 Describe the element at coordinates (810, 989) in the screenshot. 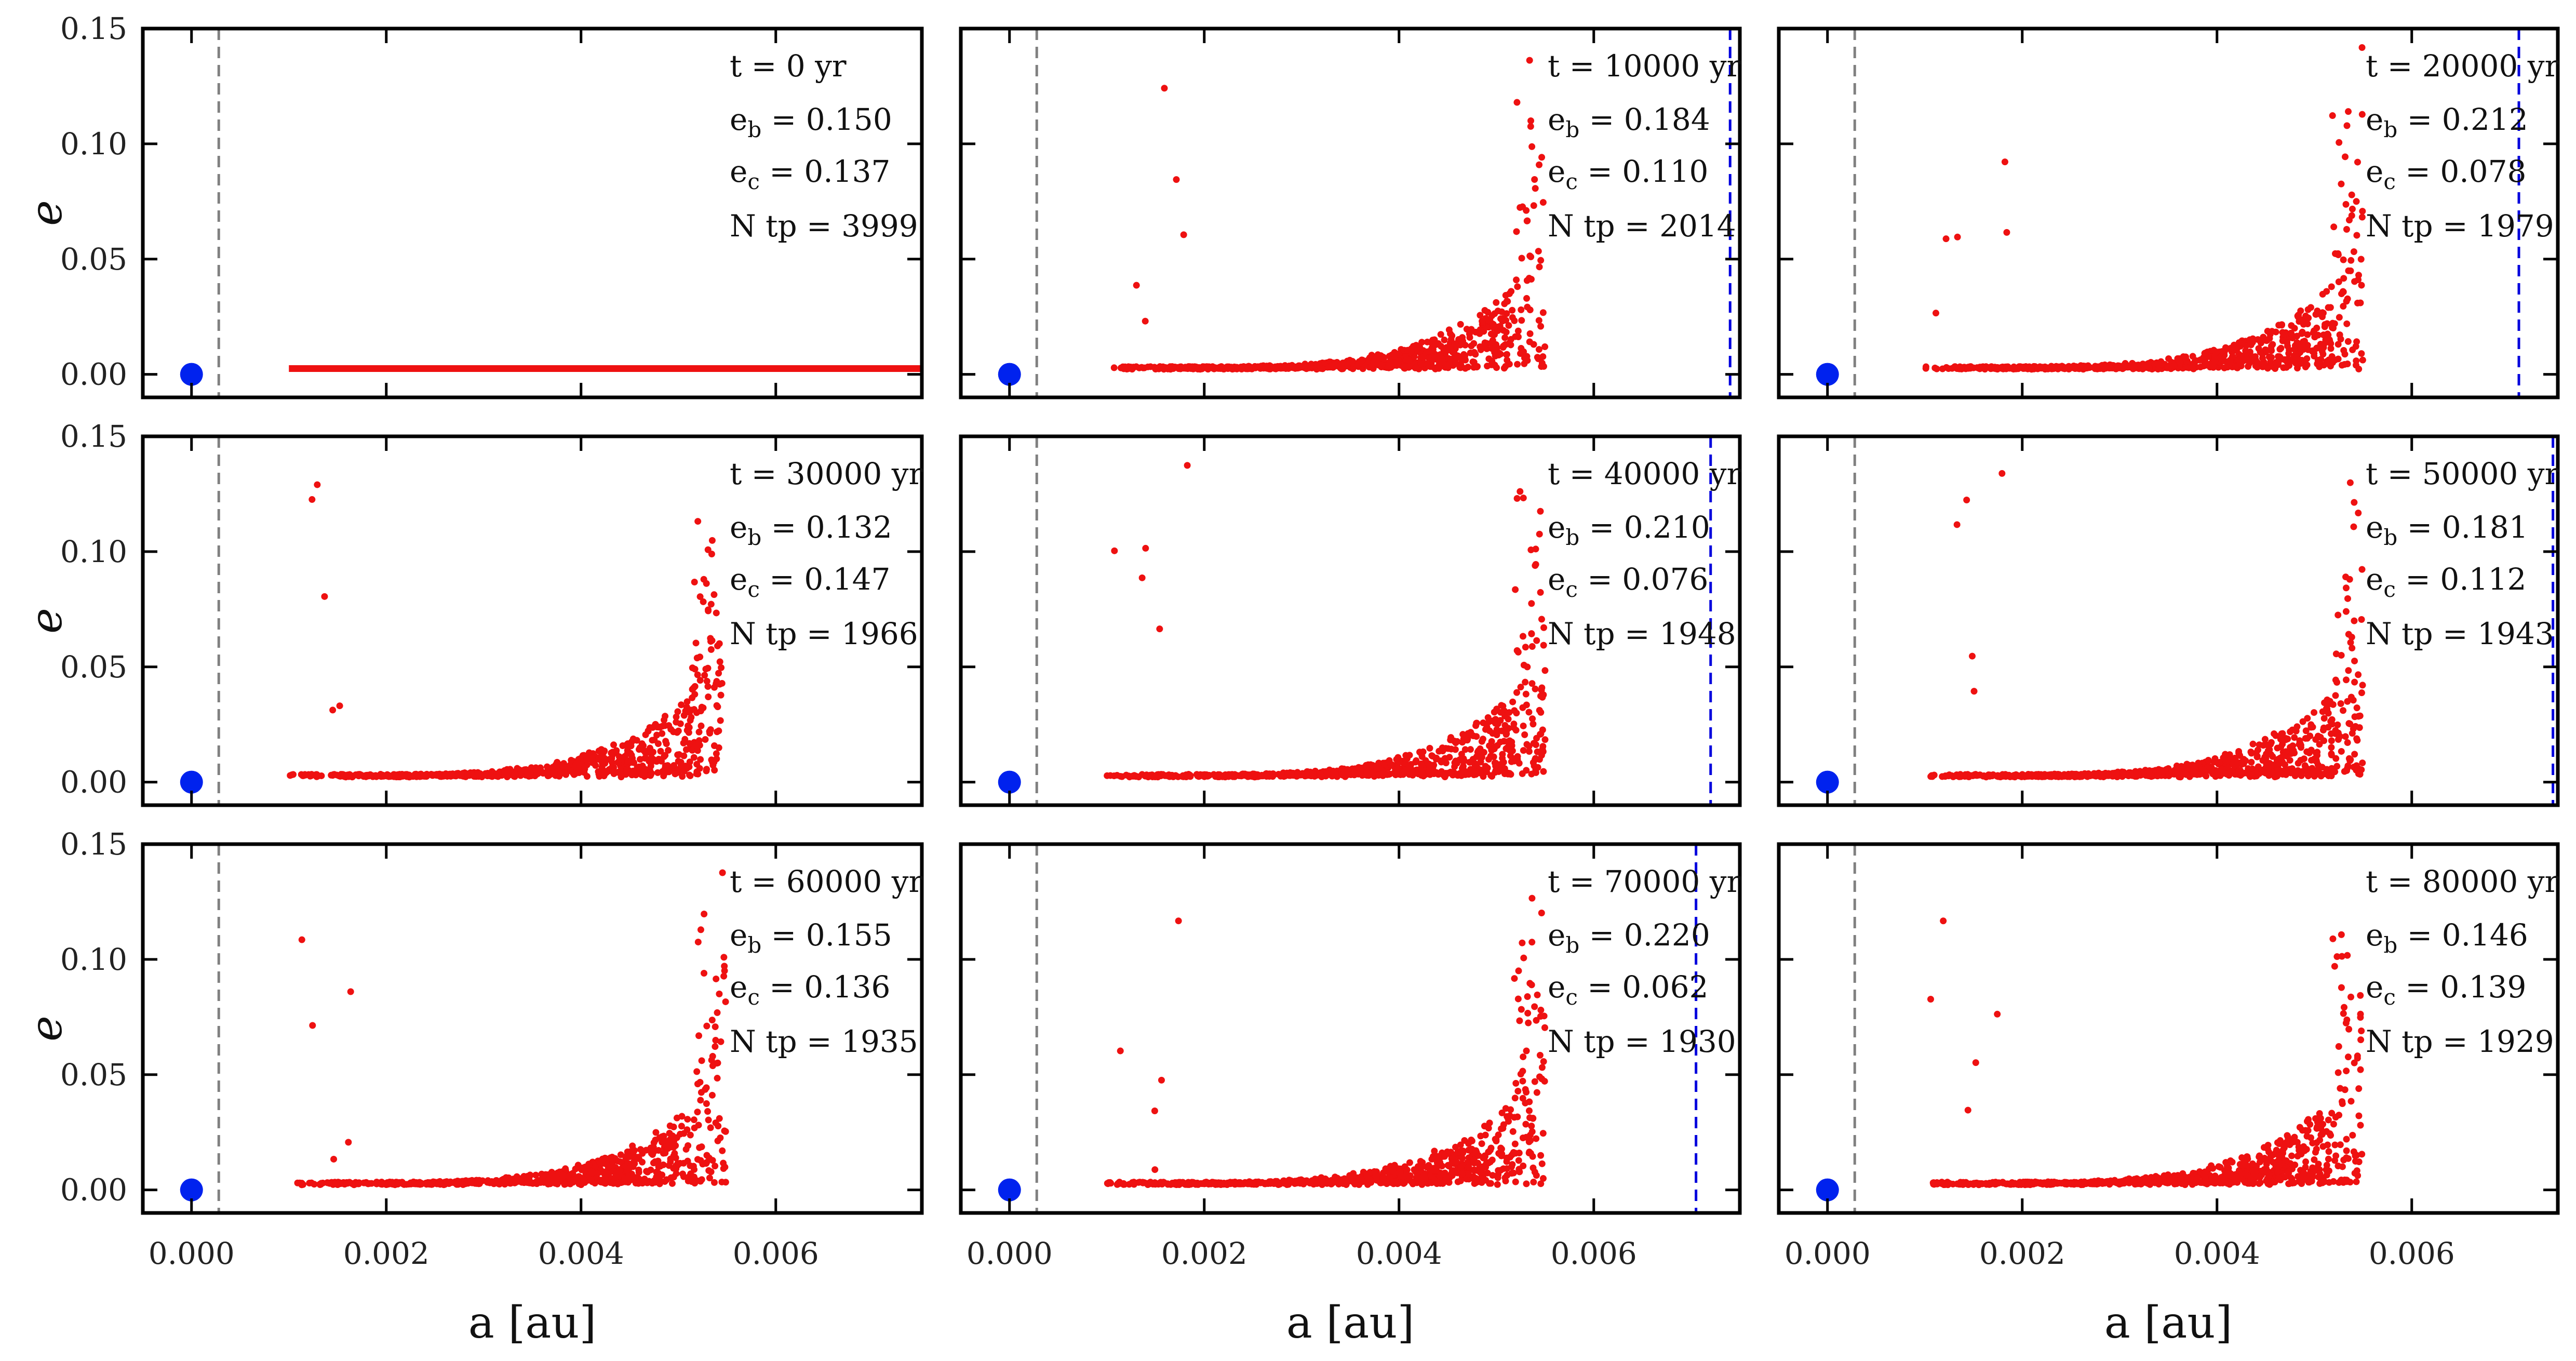

I see `ec-label: ec = 0.136` at that location.